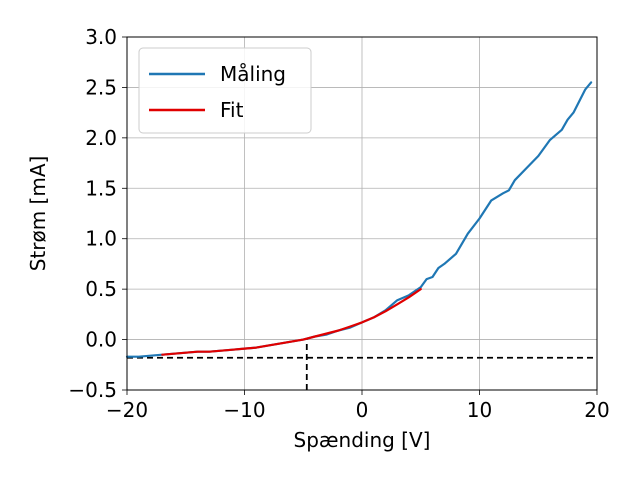 The image size is (640, 480). What do you see at coordinates (38, 214) in the screenshot?
I see `y-axis-label: Strøm [mA]` at bounding box center [38, 214].